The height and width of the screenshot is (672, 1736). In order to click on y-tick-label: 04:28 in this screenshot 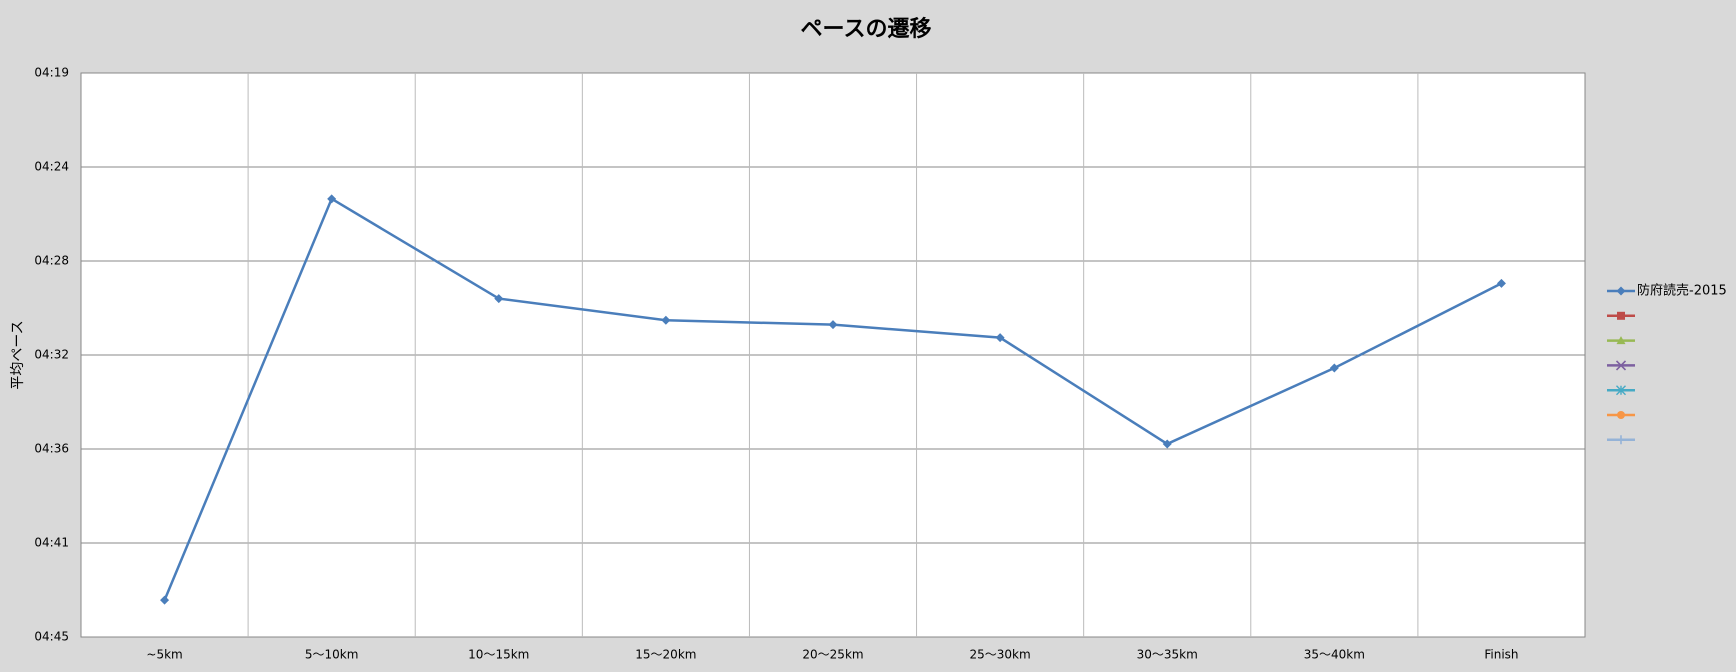, I will do `click(51, 261)`.